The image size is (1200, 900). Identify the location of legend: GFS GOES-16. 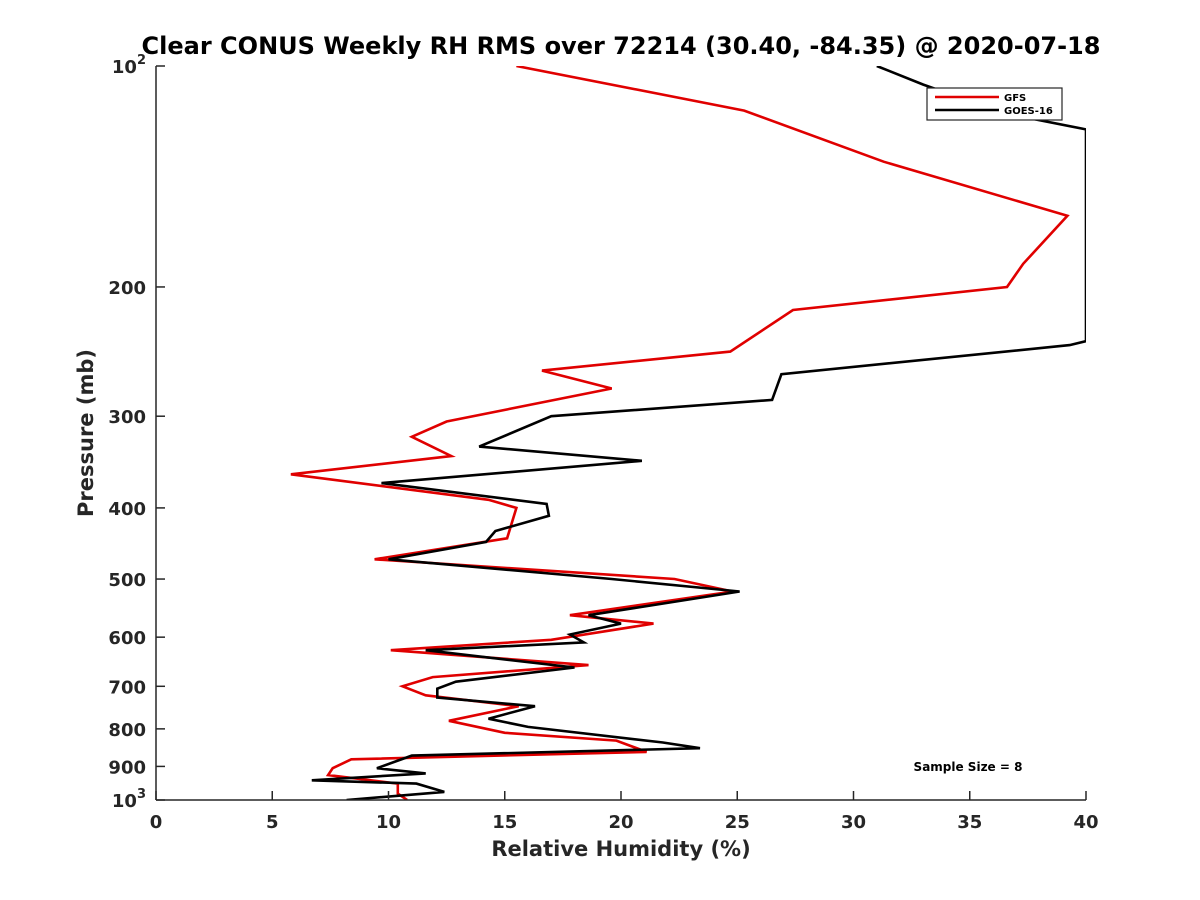
(994, 104).